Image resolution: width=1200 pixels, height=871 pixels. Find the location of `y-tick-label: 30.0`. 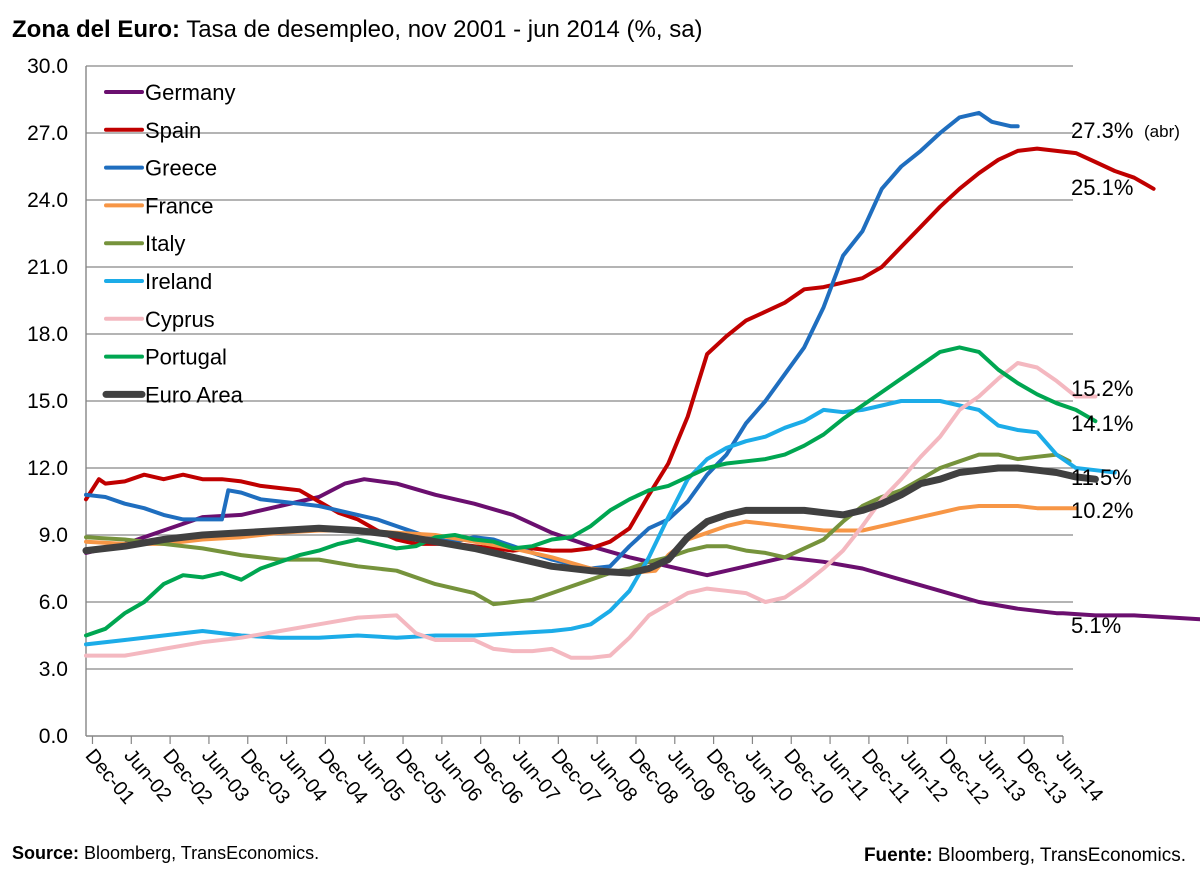

y-tick-label: 30.0 is located at coordinates (47, 66).